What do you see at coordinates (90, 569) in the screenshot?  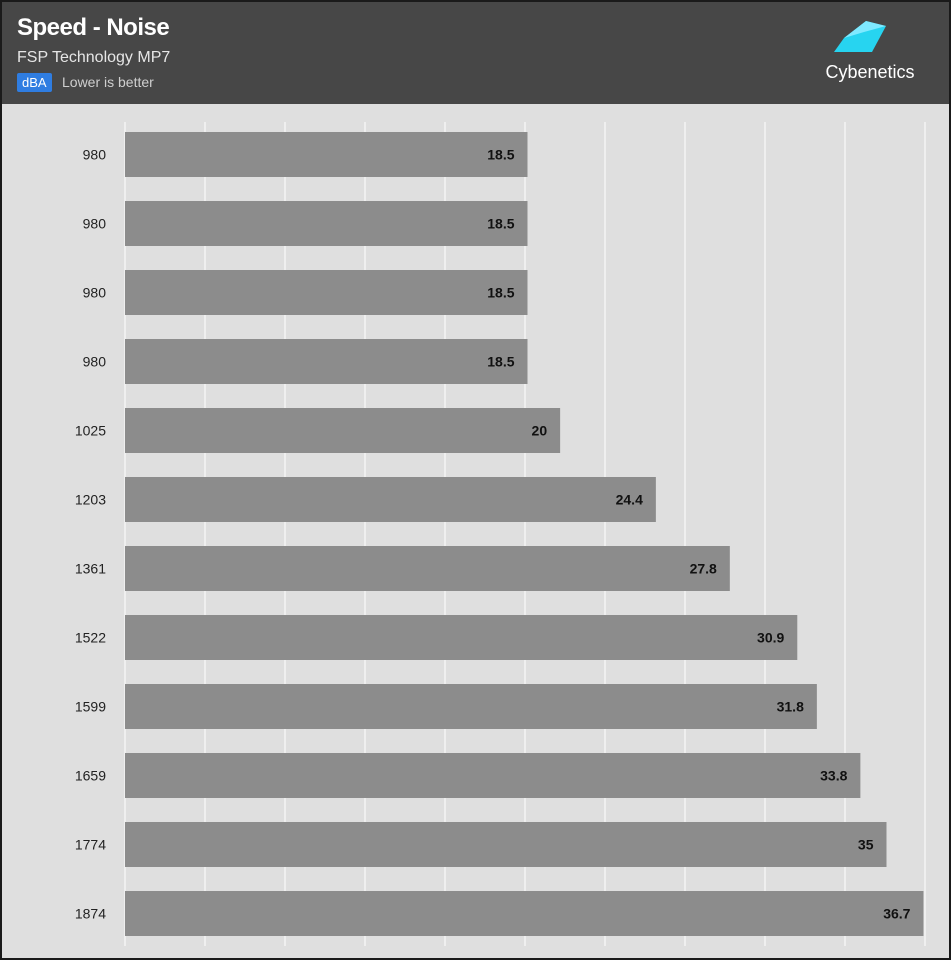 I see `category-label: 1361` at bounding box center [90, 569].